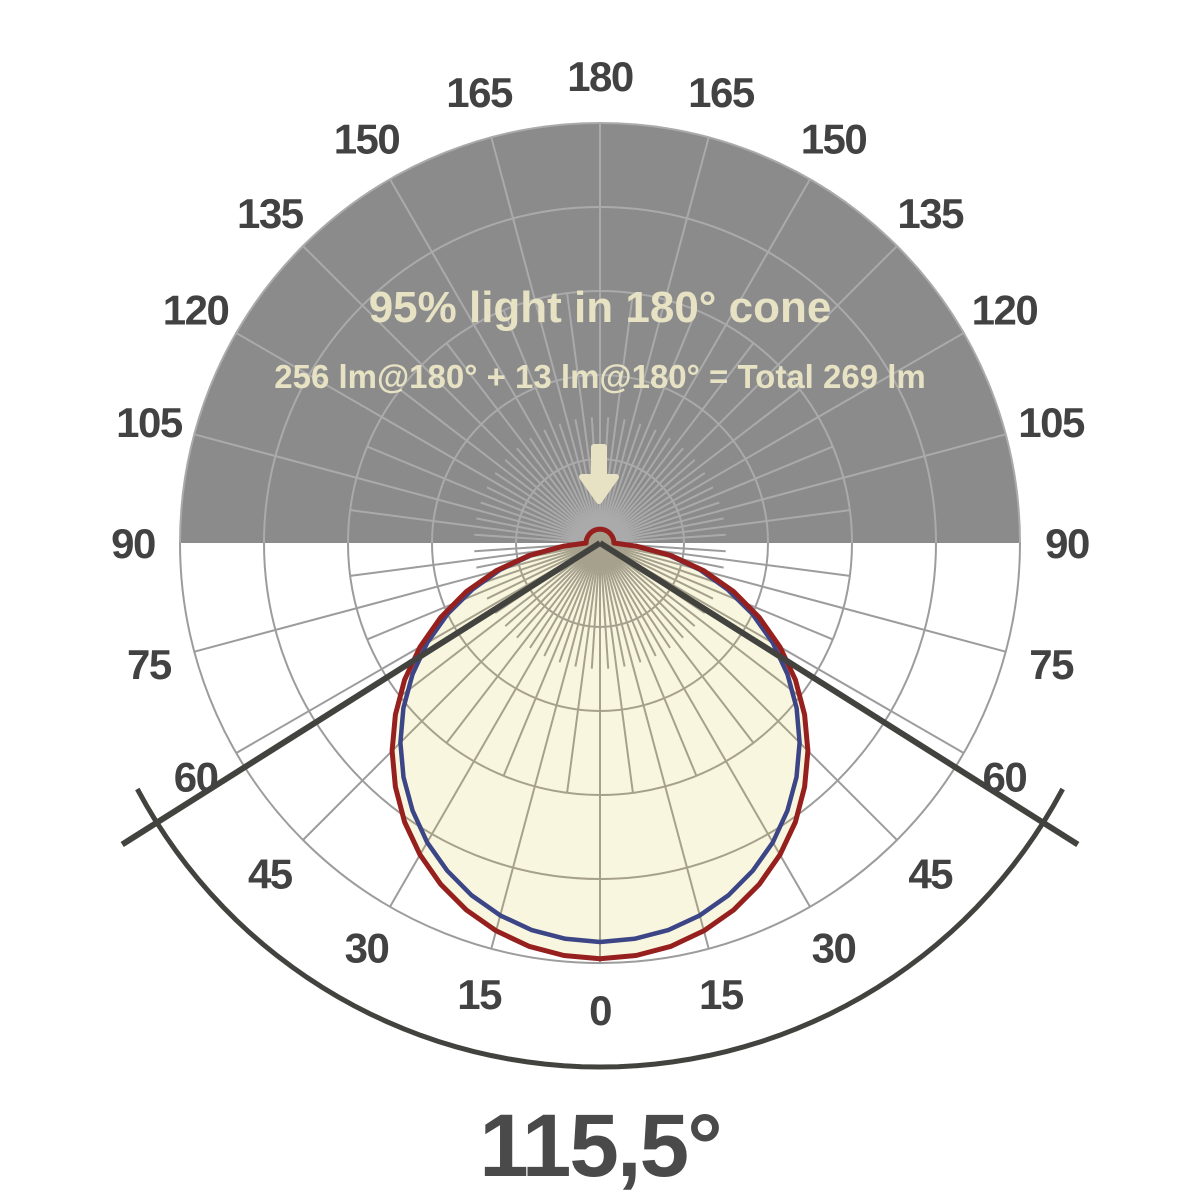 This screenshot has height=1200, width=1200. I want to click on angle-tick-label: 180, so click(600, 76).